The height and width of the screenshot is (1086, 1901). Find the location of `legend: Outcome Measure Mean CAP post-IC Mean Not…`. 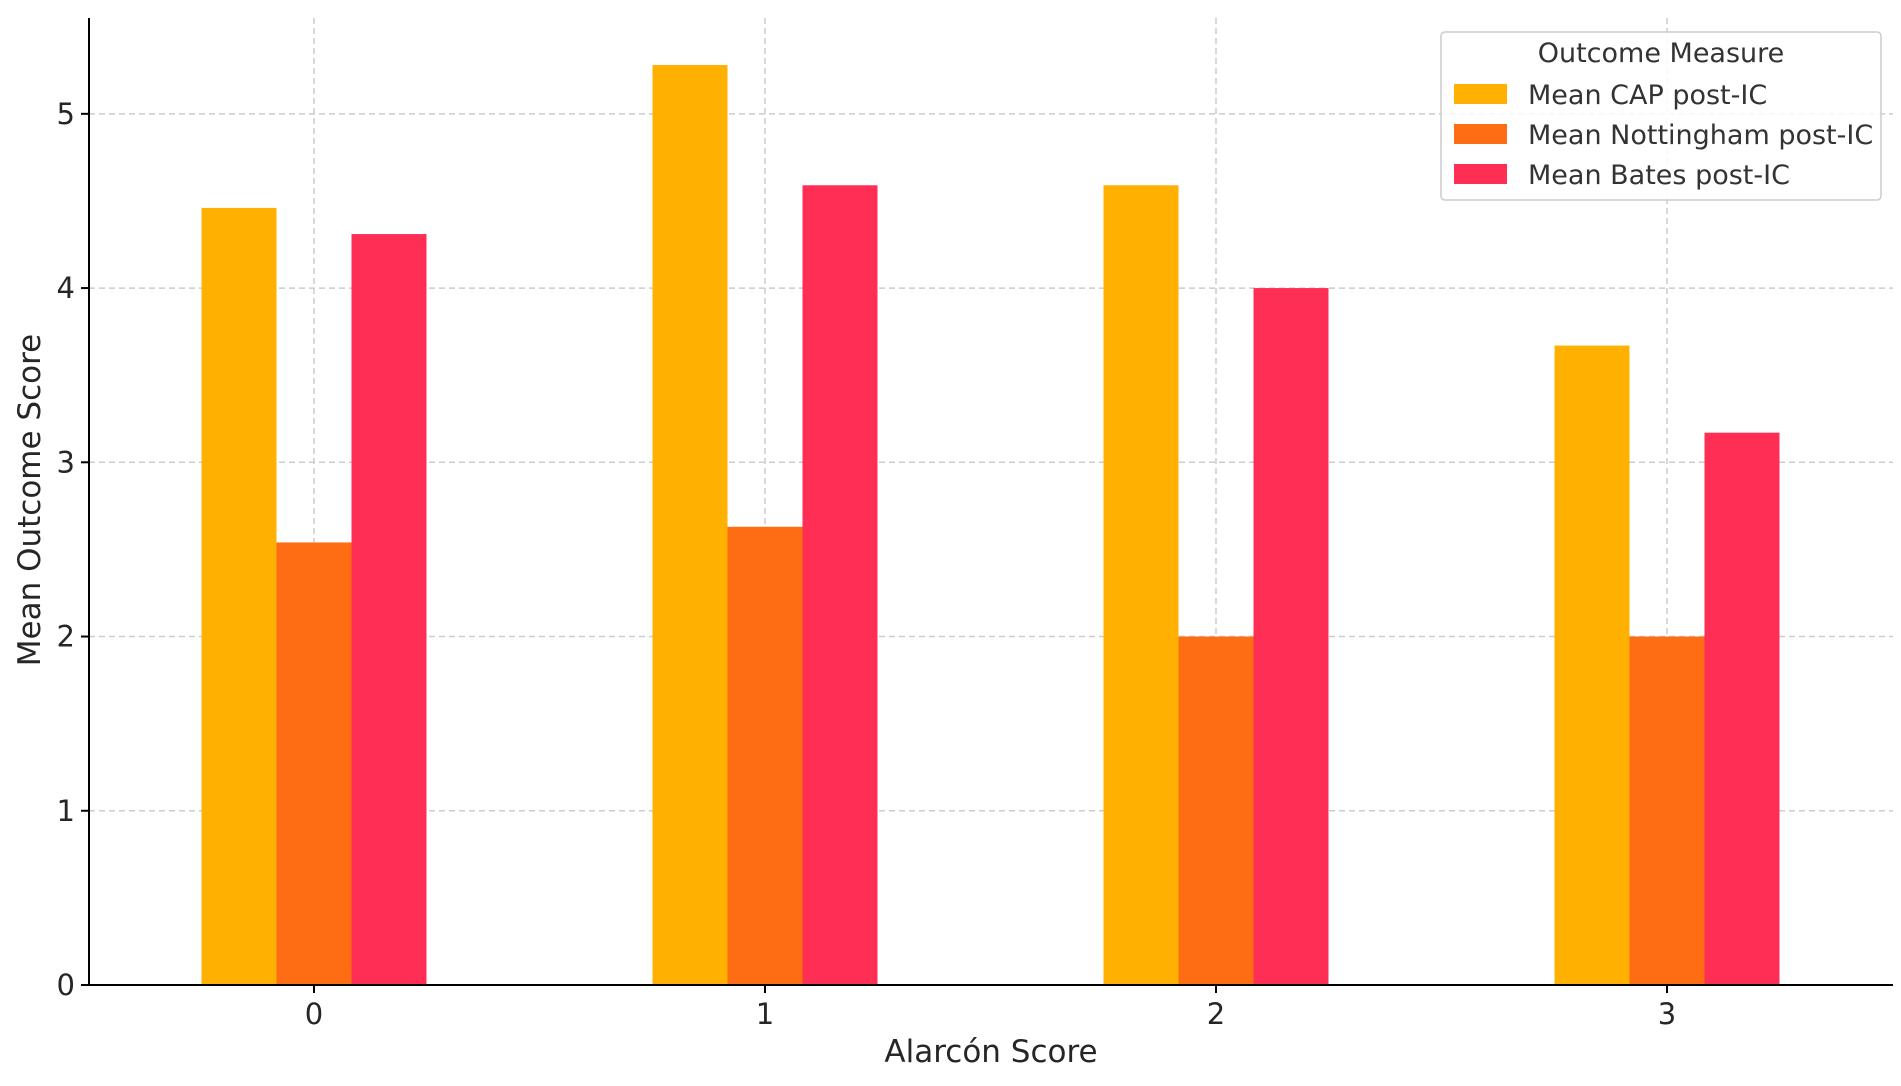

legend: Outcome Measure Mean CAP post-IC Mean Not… is located at coordinates (1661, 116).